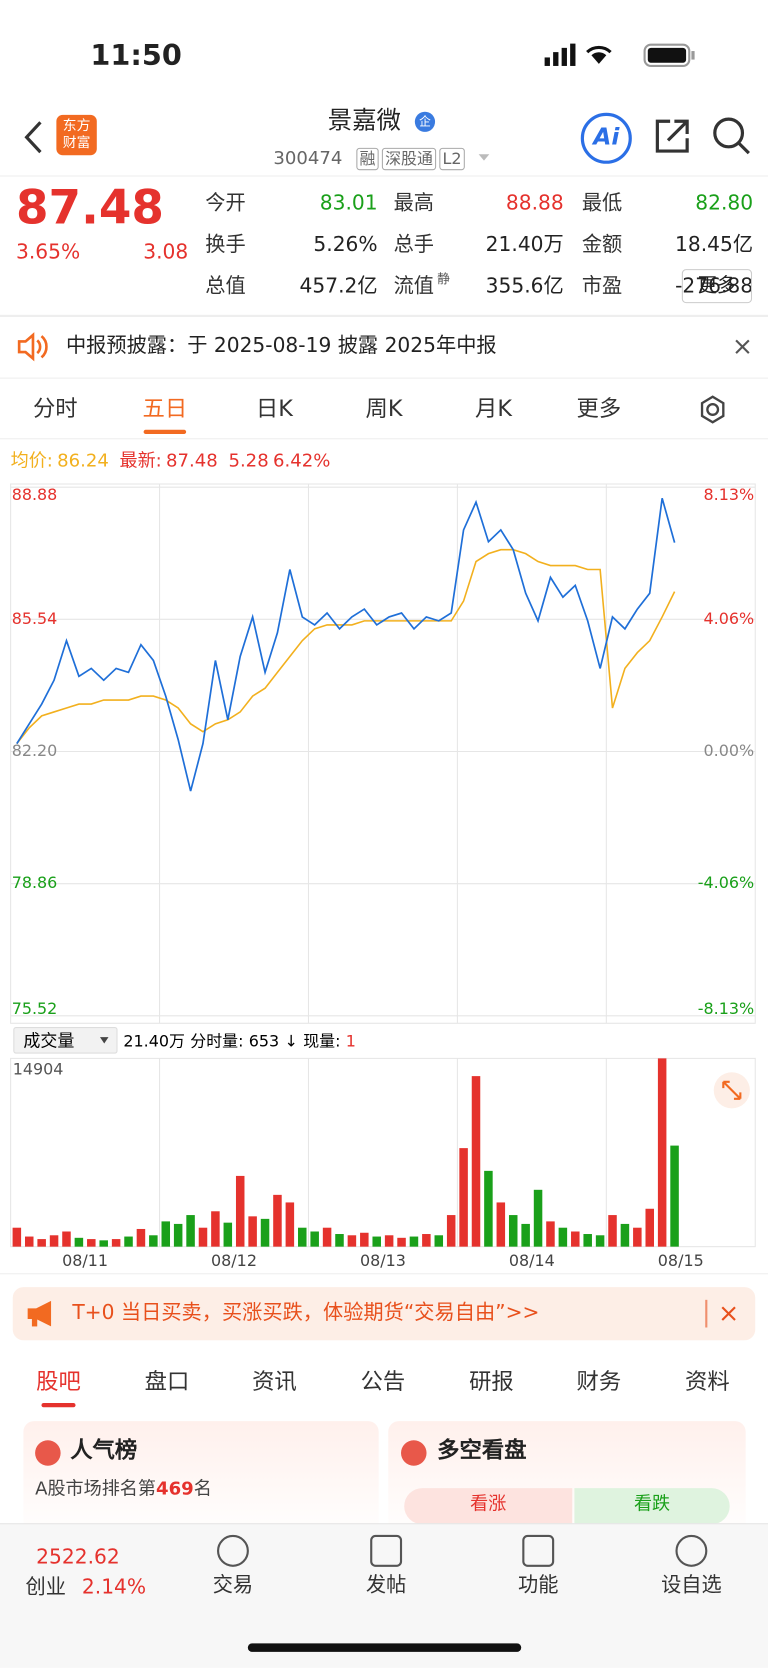 The width and height of the screenshot is (768, 1669). I want to click on promo-close, so click(728, 1313).